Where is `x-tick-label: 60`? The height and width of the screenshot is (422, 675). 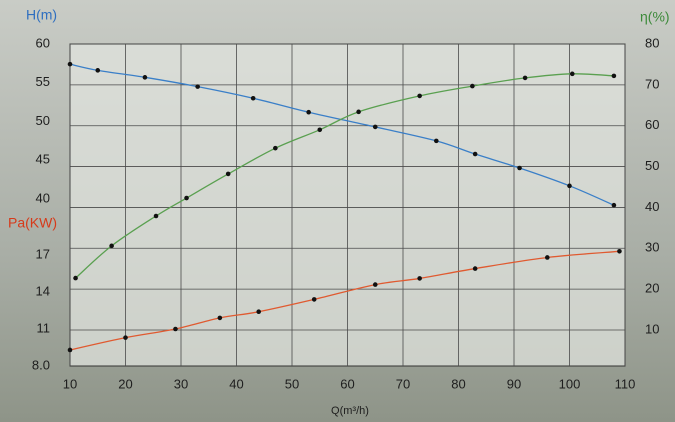
x-tick-label: 60 is located at coordinates (347, 383).